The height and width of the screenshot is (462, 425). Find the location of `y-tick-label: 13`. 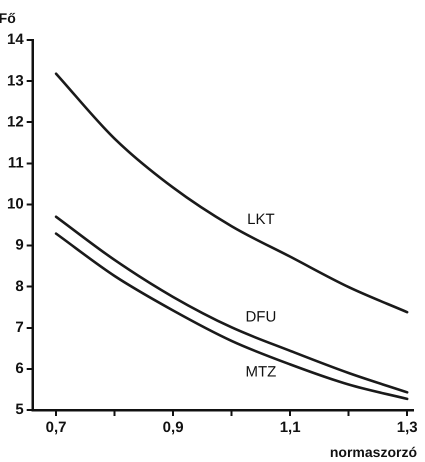

y-tick-label: 13 is located at coordinates (15, 81).